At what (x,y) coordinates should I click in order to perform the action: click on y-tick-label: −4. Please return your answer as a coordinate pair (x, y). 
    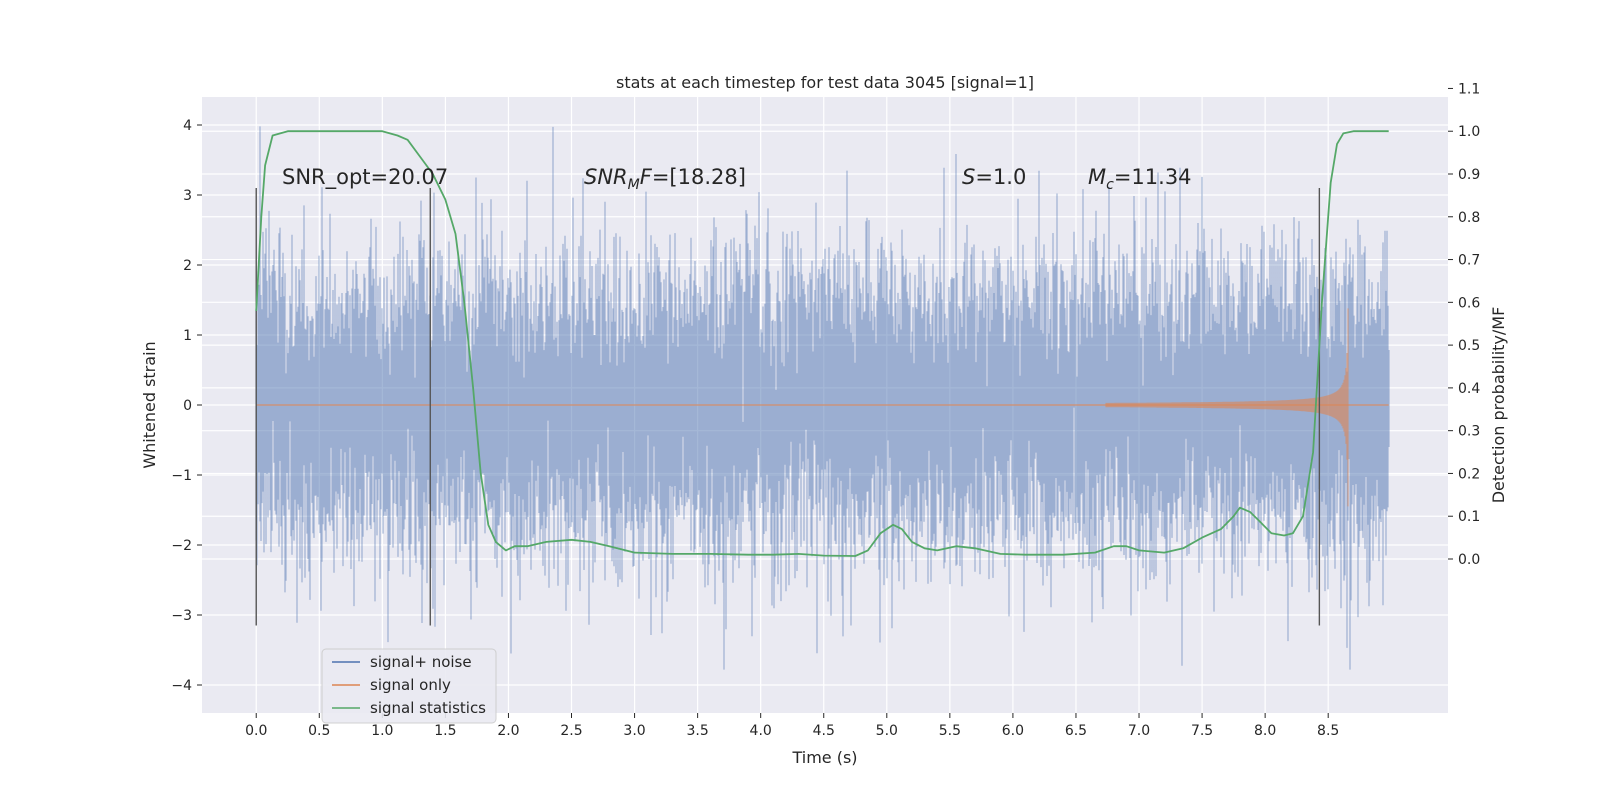
    Looking at the image, I should click on (181, 686).